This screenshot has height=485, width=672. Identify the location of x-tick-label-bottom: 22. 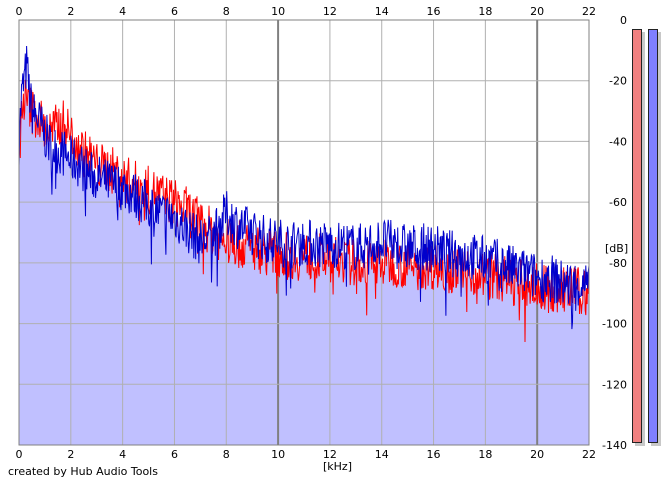
(589, 454).